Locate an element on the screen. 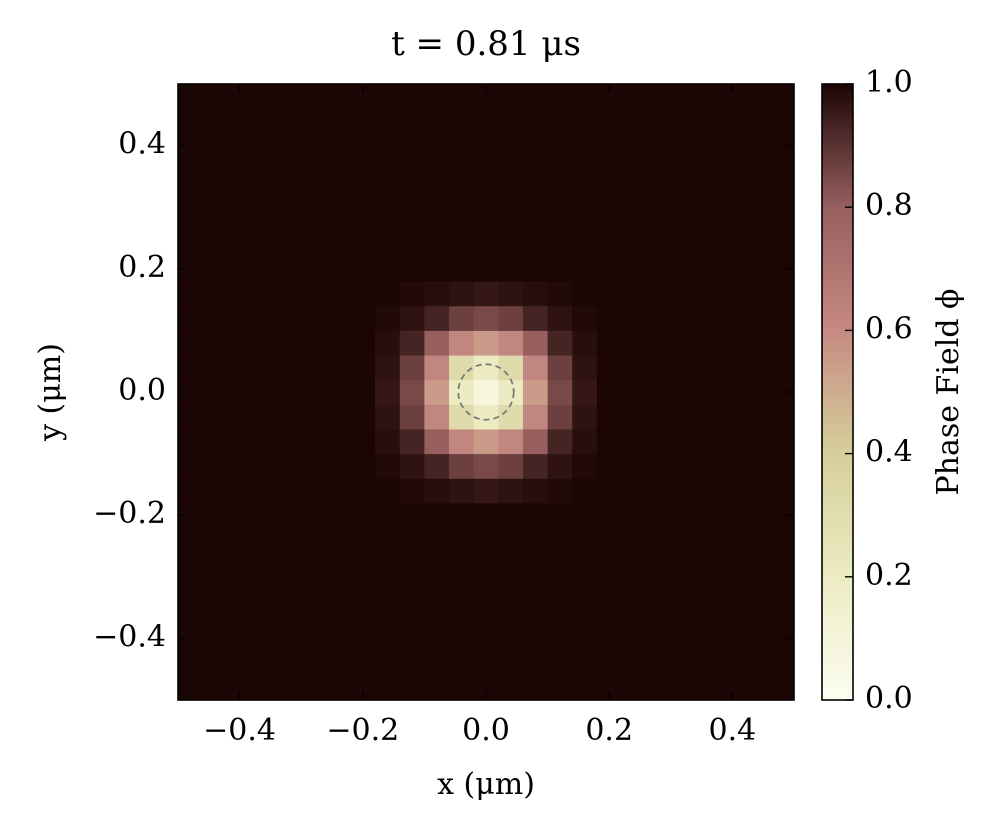 This screenshot has width=998, height=834. x-tick-label: 0.0 is located at coordinates (486, 730).